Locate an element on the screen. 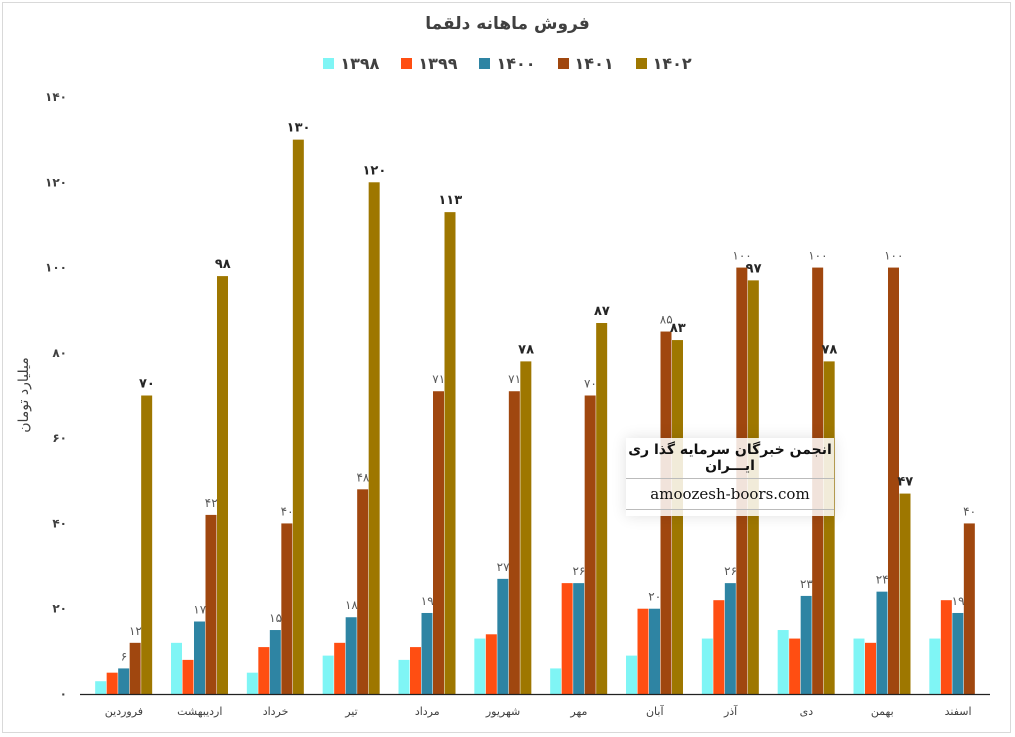  data-label: ۱۳۰ is located at coordinates (299, 128).